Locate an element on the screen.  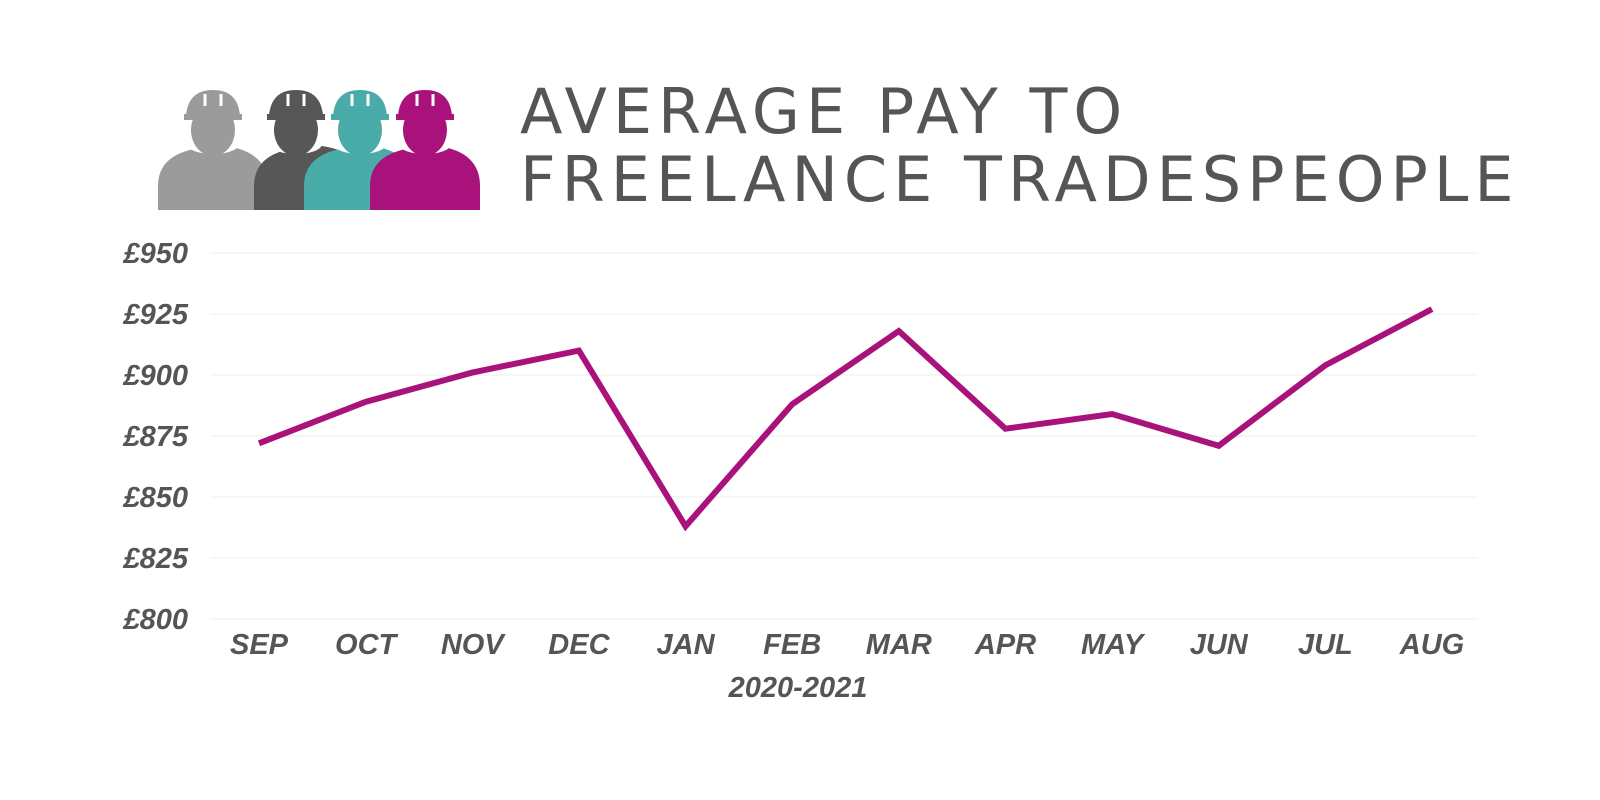
x-tick-label: SEP is located at coordinates (259, 645).